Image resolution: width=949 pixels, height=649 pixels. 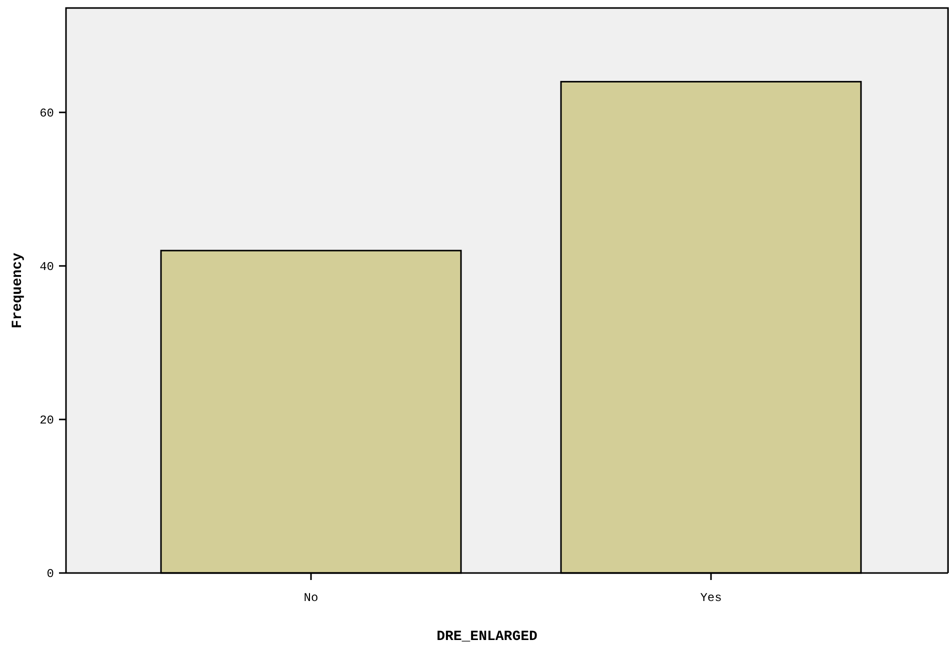 What do you see at coordinates (50, 574) in the screenshot?
I see `y-tick-label: 0` at bounding box center [50, 574].